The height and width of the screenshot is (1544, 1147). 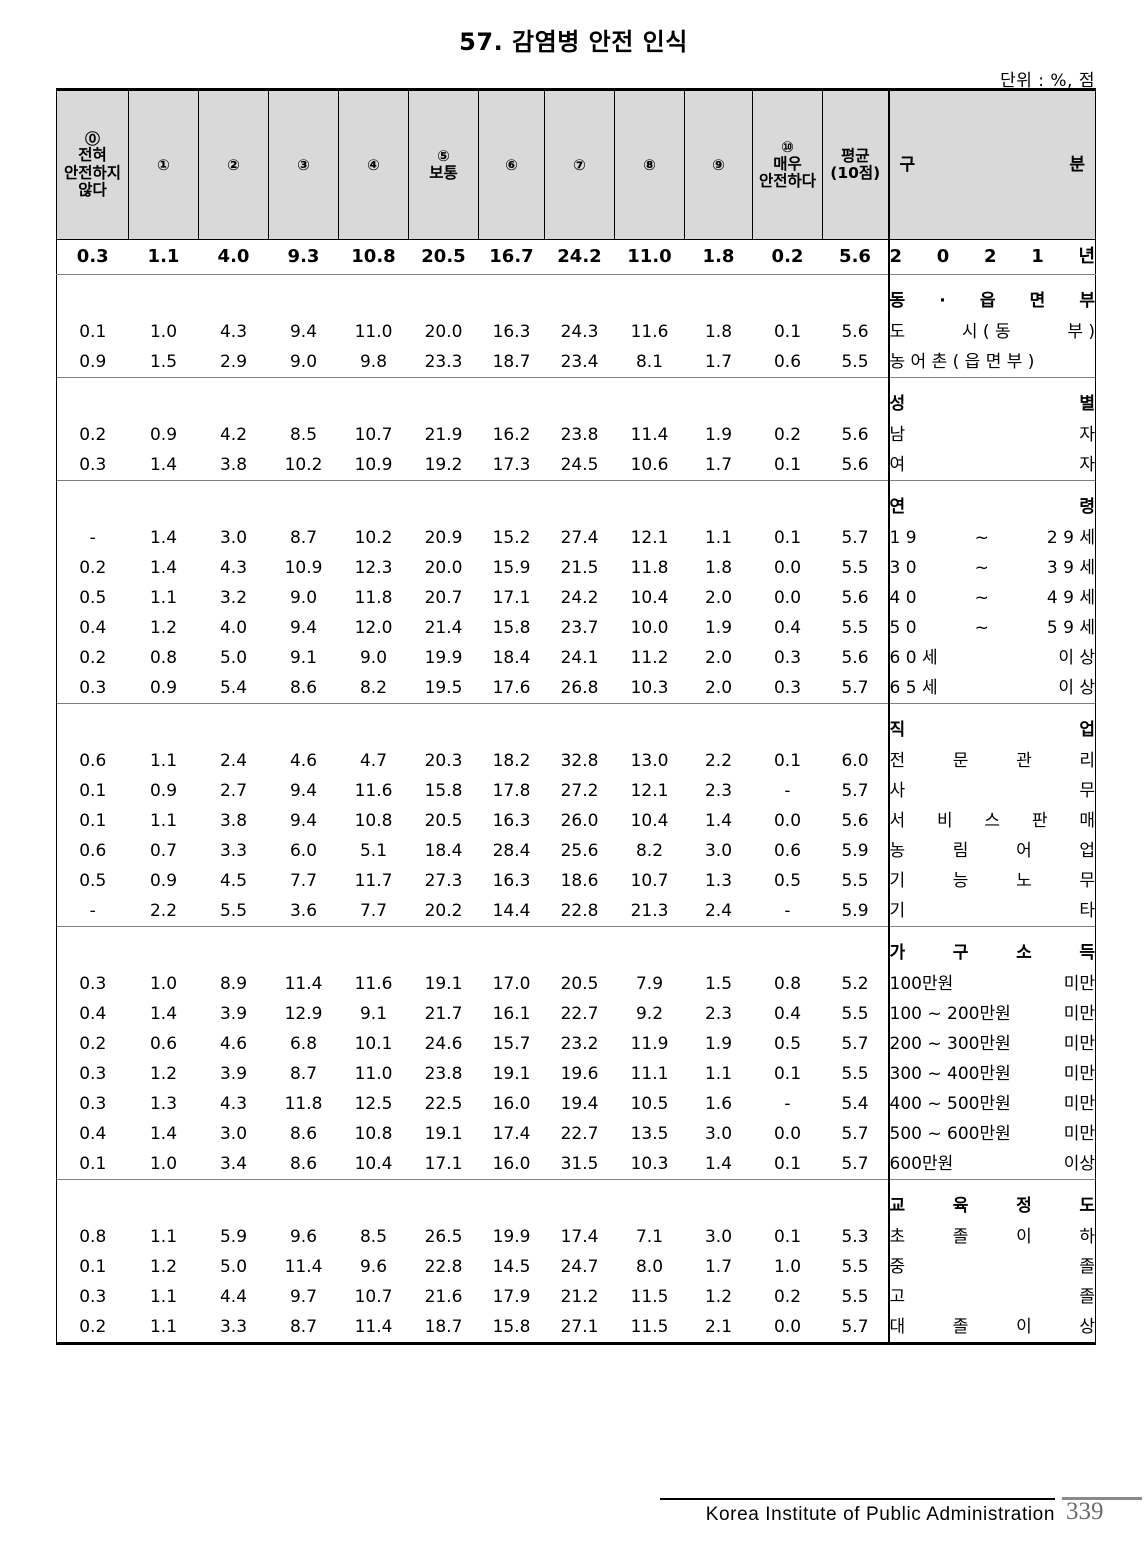 I want to click on cell-value-7: 26.8, so click(x=579, y=688).